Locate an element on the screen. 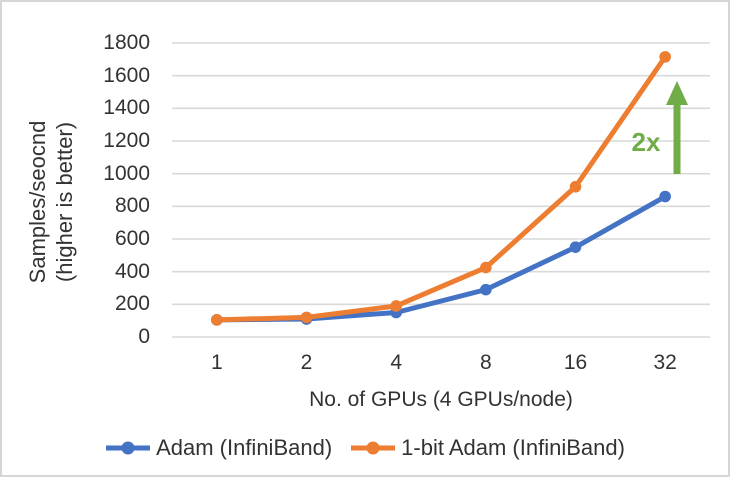  y-tick-label: 1200 is located at coordinates (126, 140).